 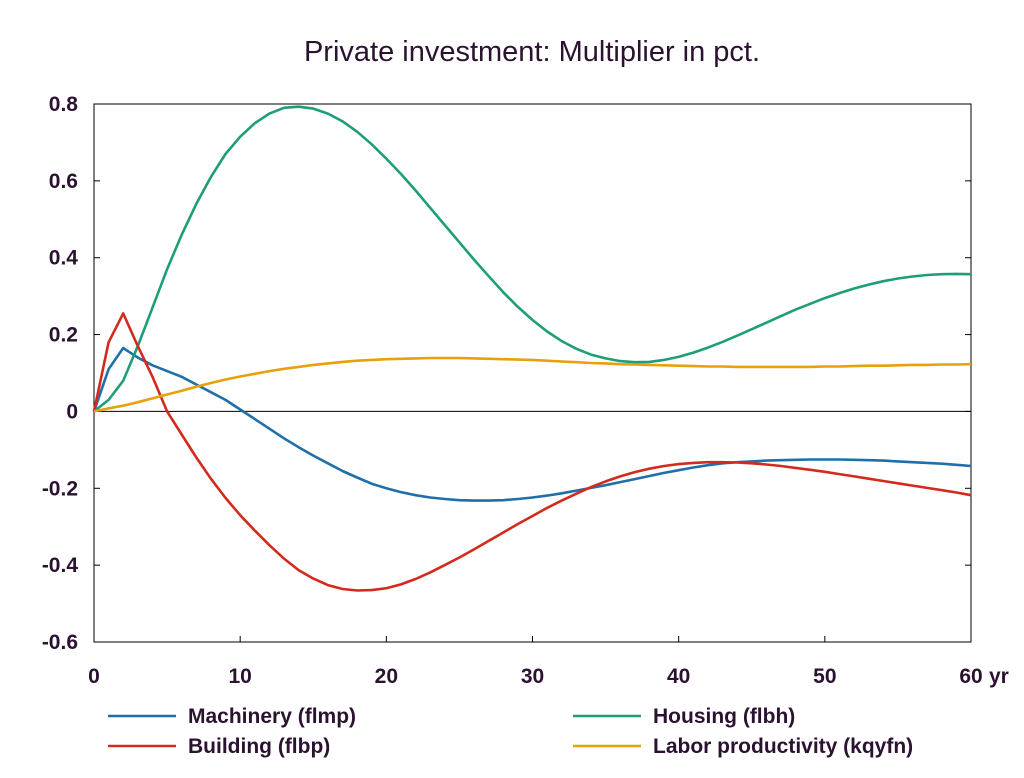 I want to click on x-tick-label-3: 30, so click(x=532, y=676).